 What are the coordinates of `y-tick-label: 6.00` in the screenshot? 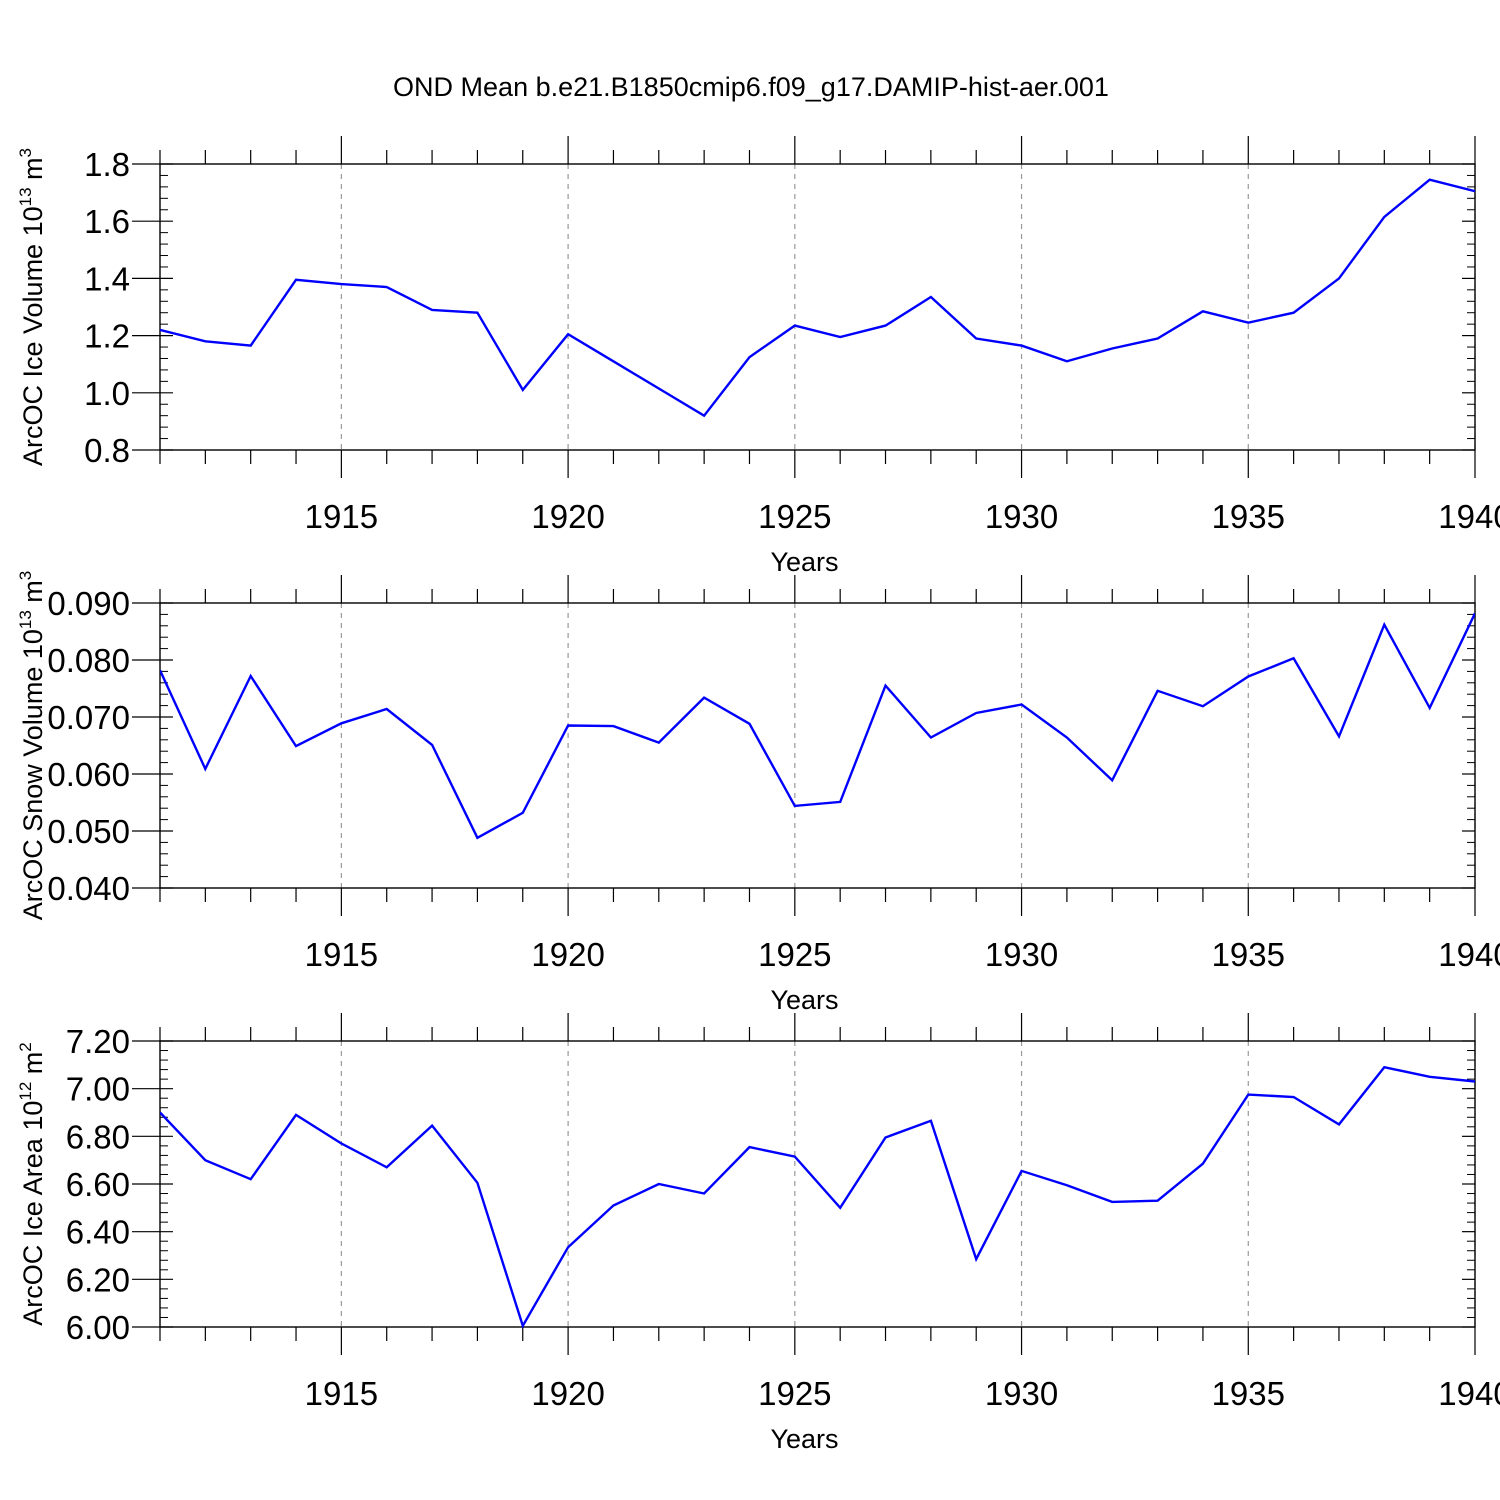 It's located at (98, 1327).